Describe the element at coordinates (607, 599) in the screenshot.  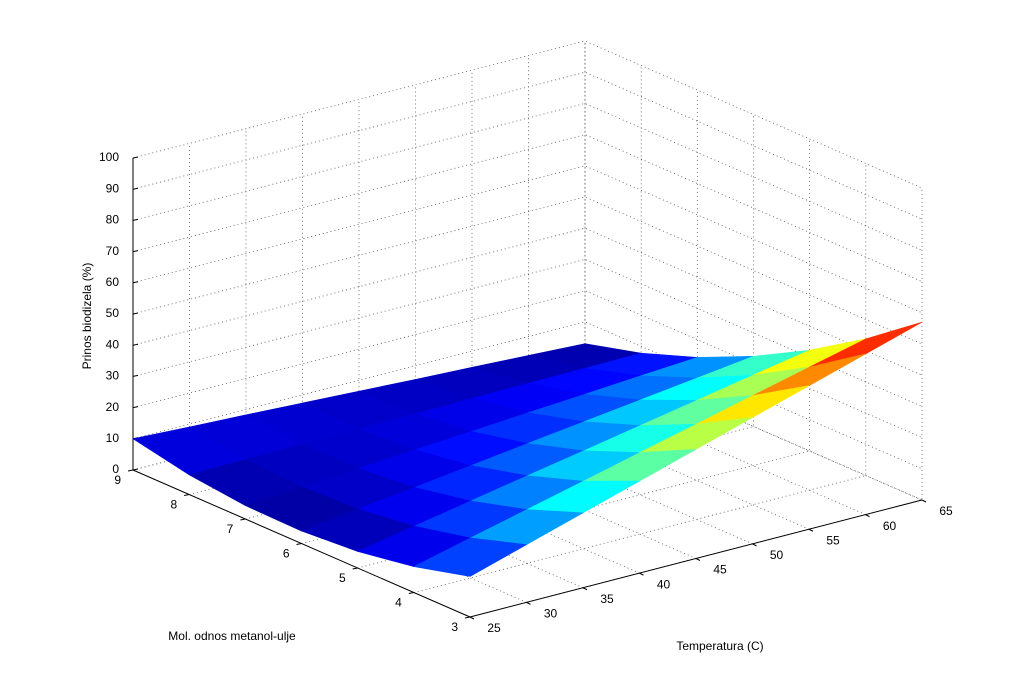
I see `x-tick-label: 35` at that location.